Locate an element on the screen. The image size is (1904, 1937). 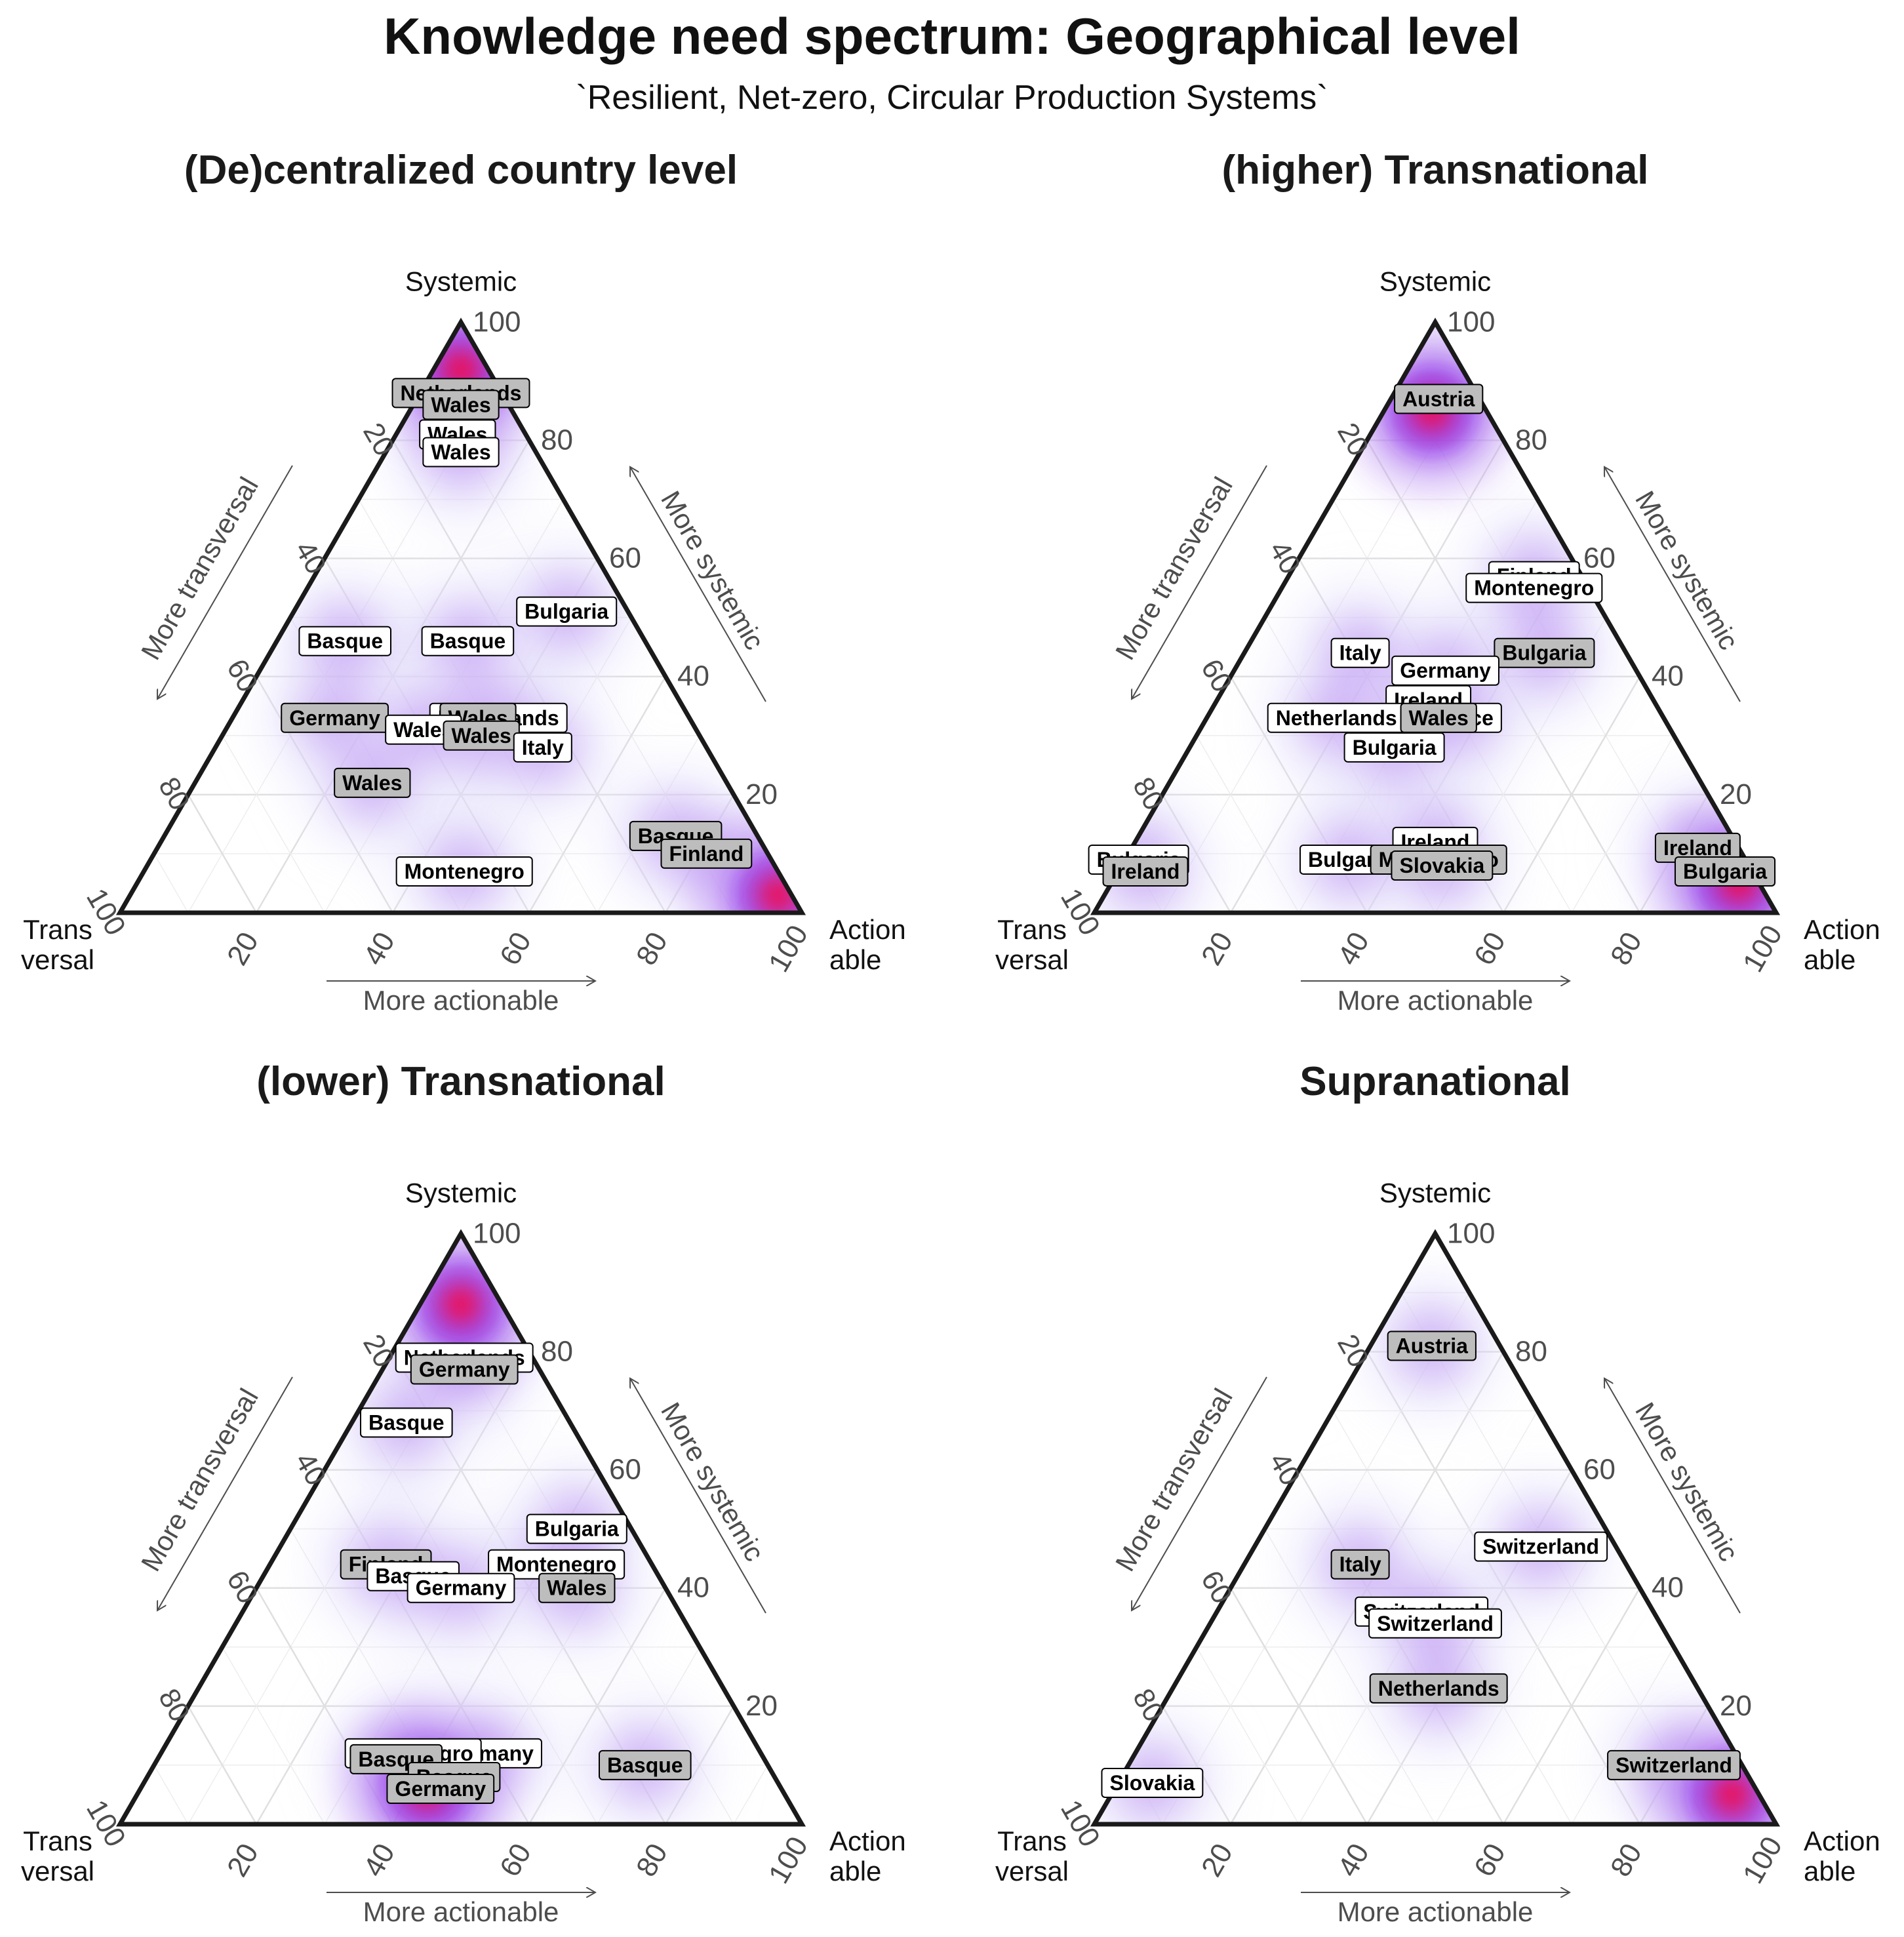
arrow-transversal is located at coordinates (225, 1493).